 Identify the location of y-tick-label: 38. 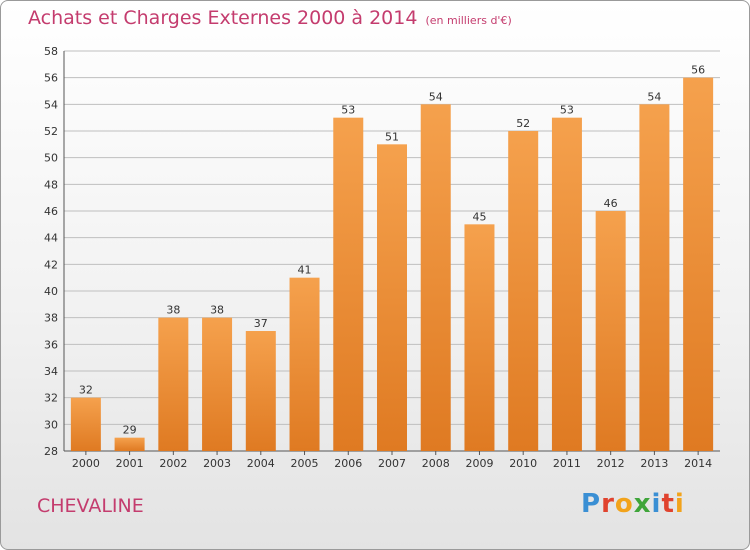
(51, 318).